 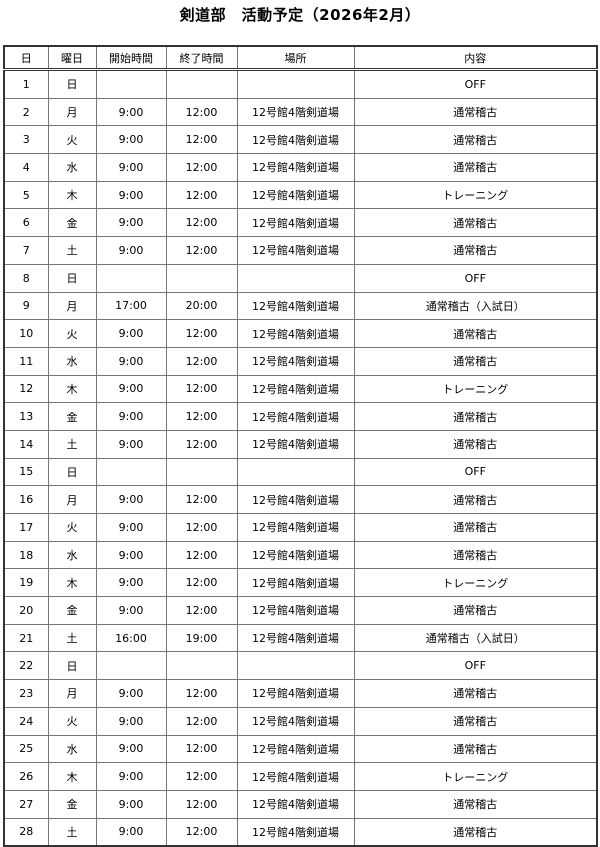 I want to click on table-row: 28 土 9:00 12:00 12号館4階剣道場 通常稽古, so click(x=300, y=832).